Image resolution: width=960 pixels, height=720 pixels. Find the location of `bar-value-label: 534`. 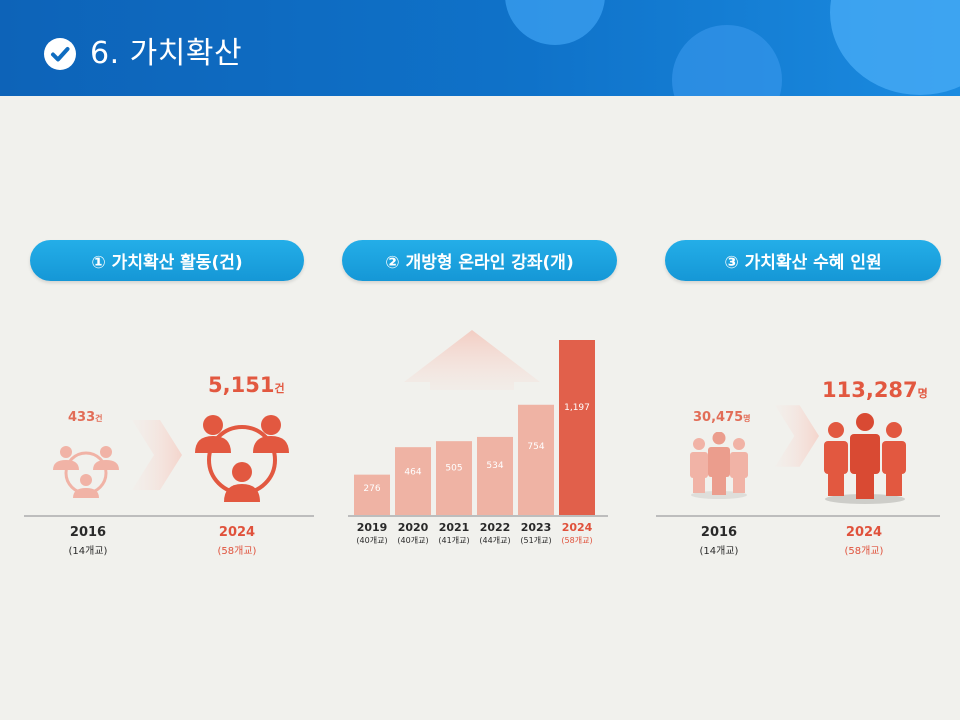

bar-value-label: 534 is located at coordinates (494, 466).